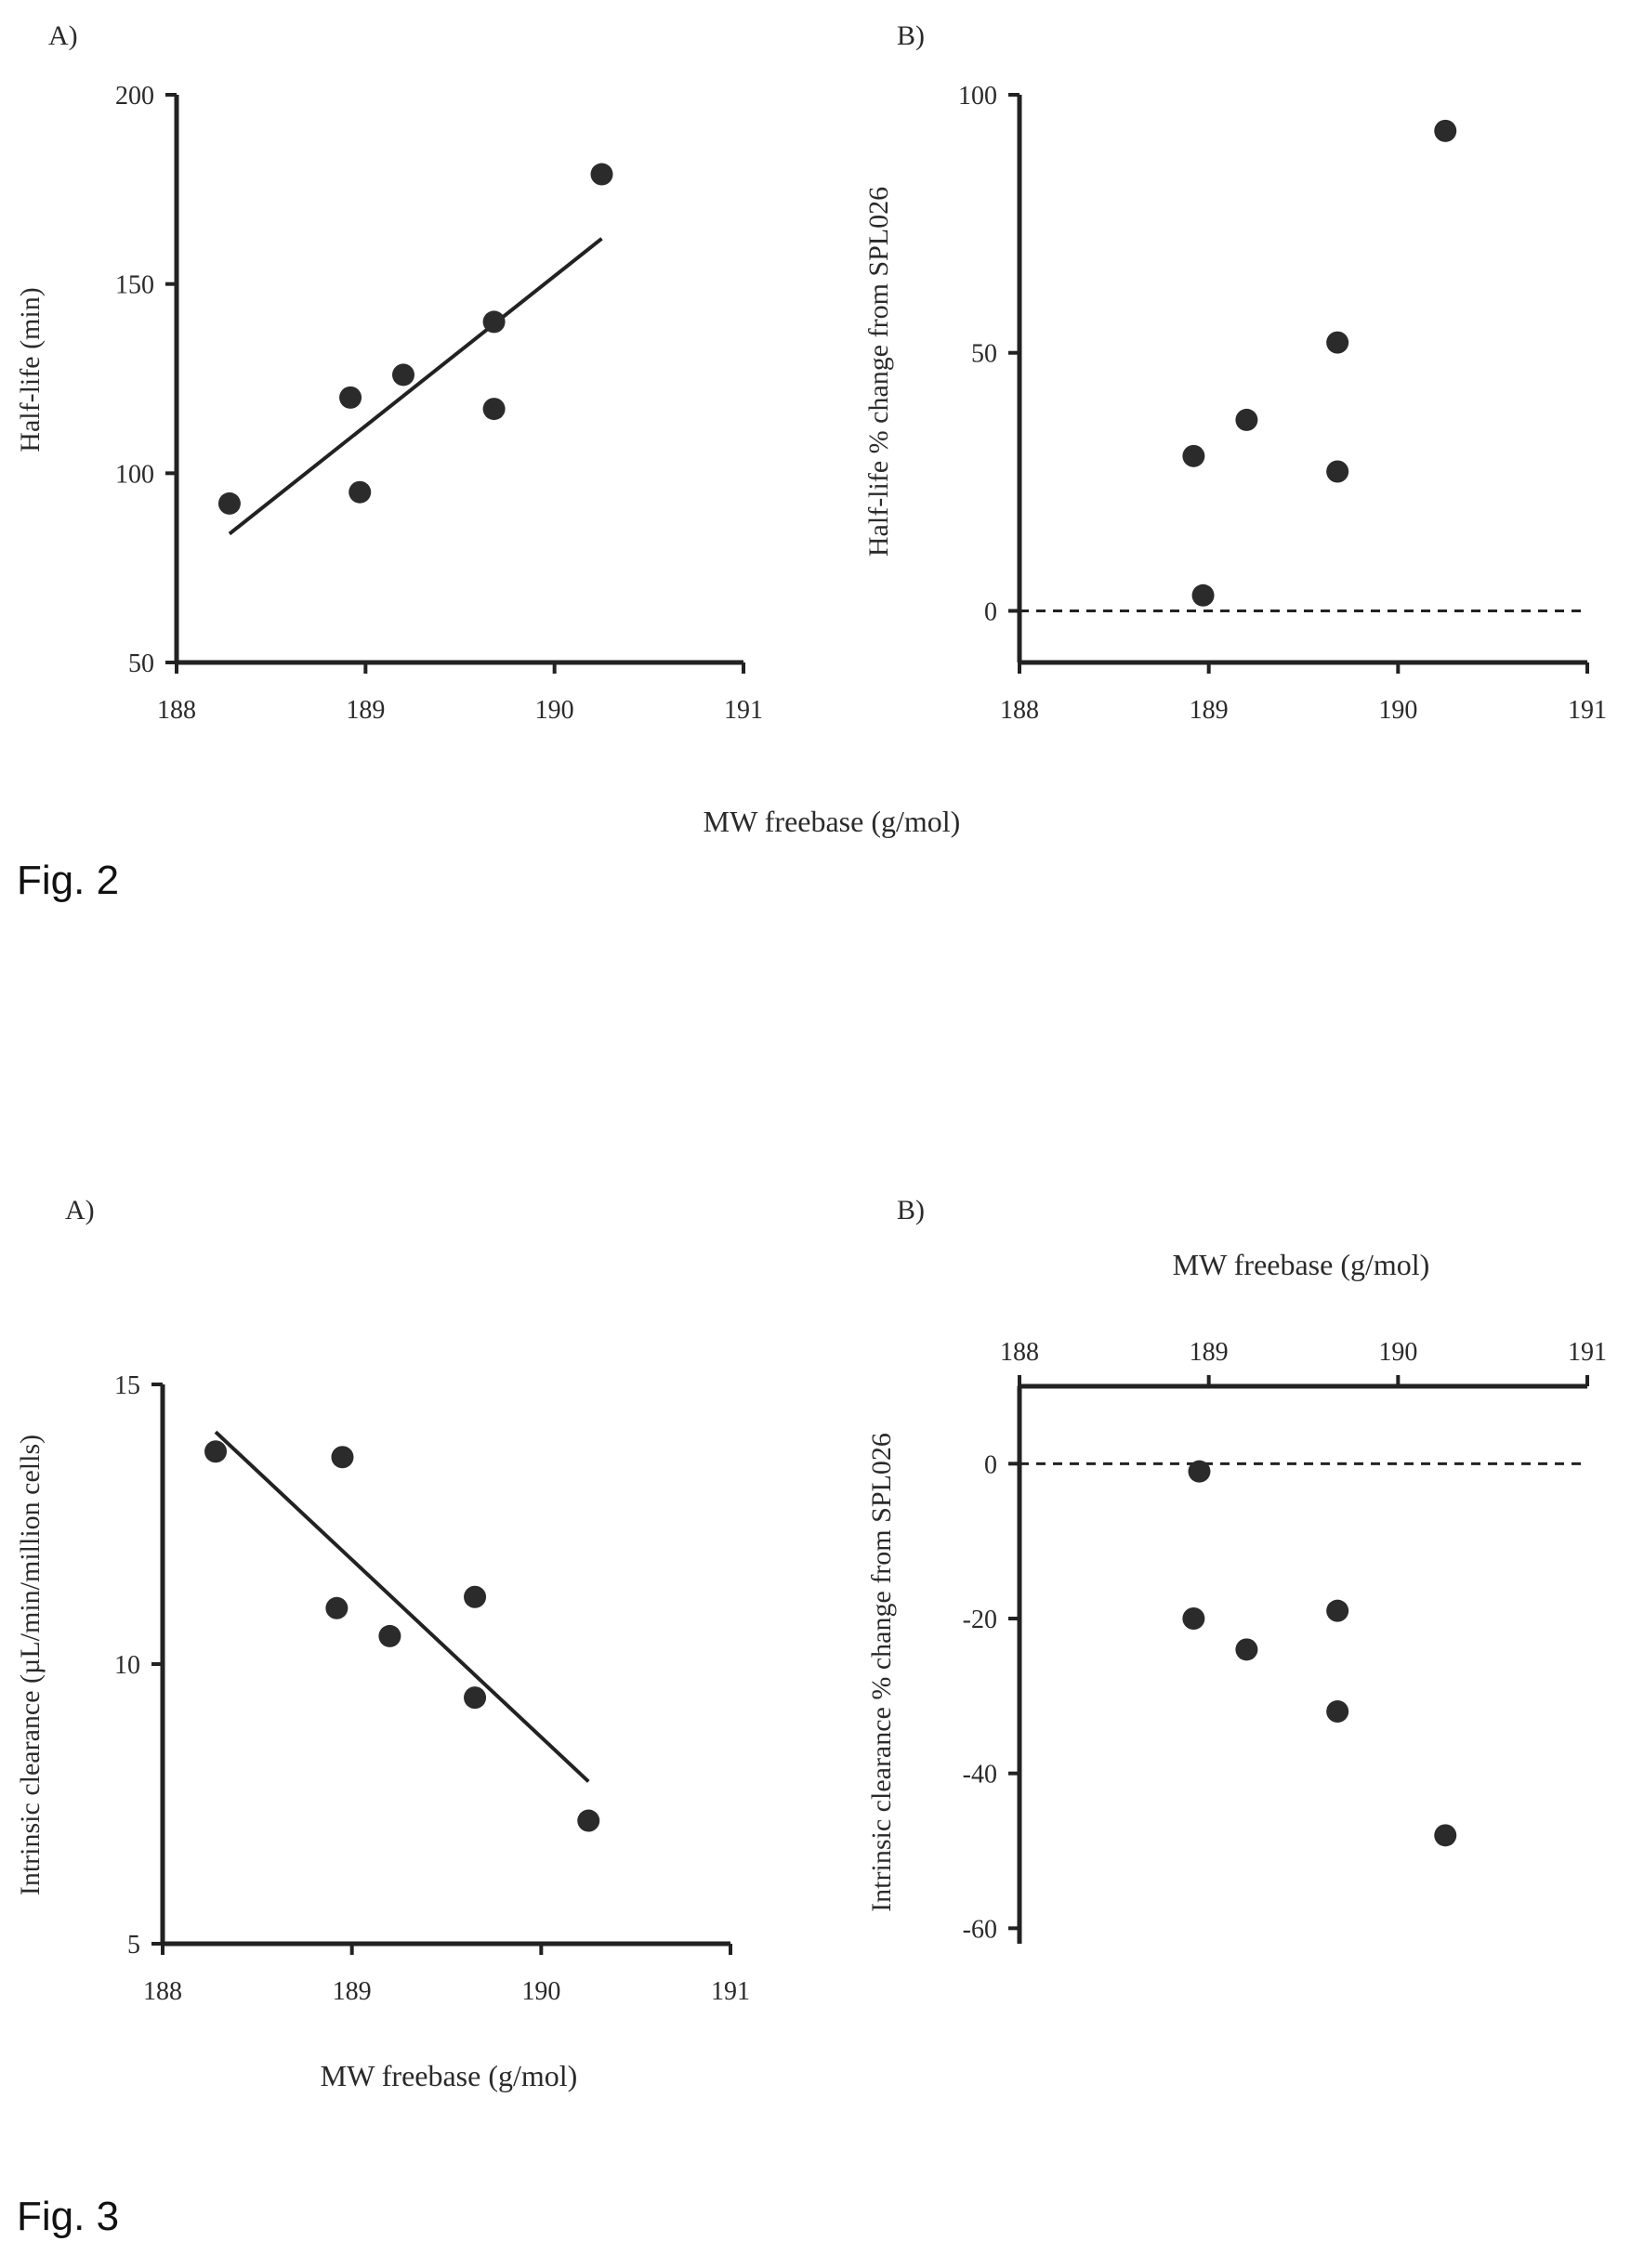 The height and width of the screenshot is (2268, 1631). What do you see at coordinates (882, 1672) in the screenshot?
I see `y-axis-title: Intrinsic clearance % change from SPL026` at bounding box center [882, 1672].